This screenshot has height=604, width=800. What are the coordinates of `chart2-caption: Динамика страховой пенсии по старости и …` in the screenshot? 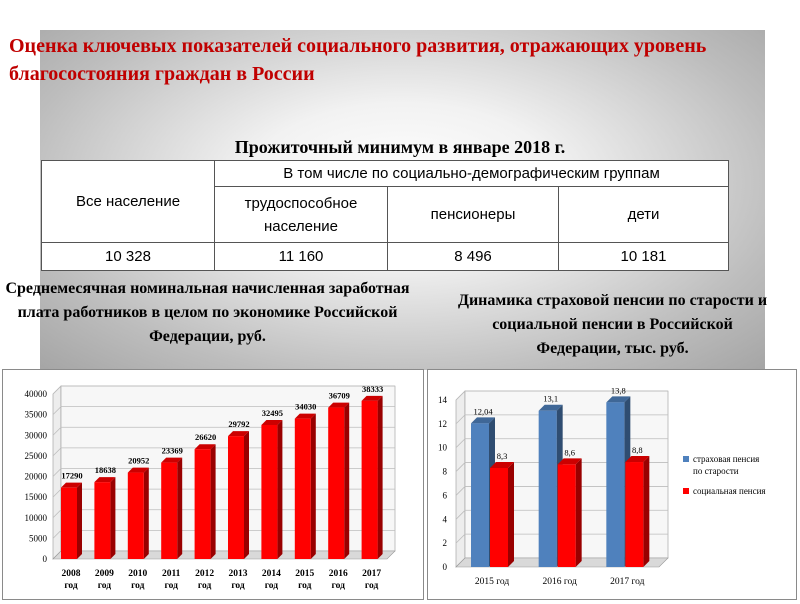 It's located at (612, 324).